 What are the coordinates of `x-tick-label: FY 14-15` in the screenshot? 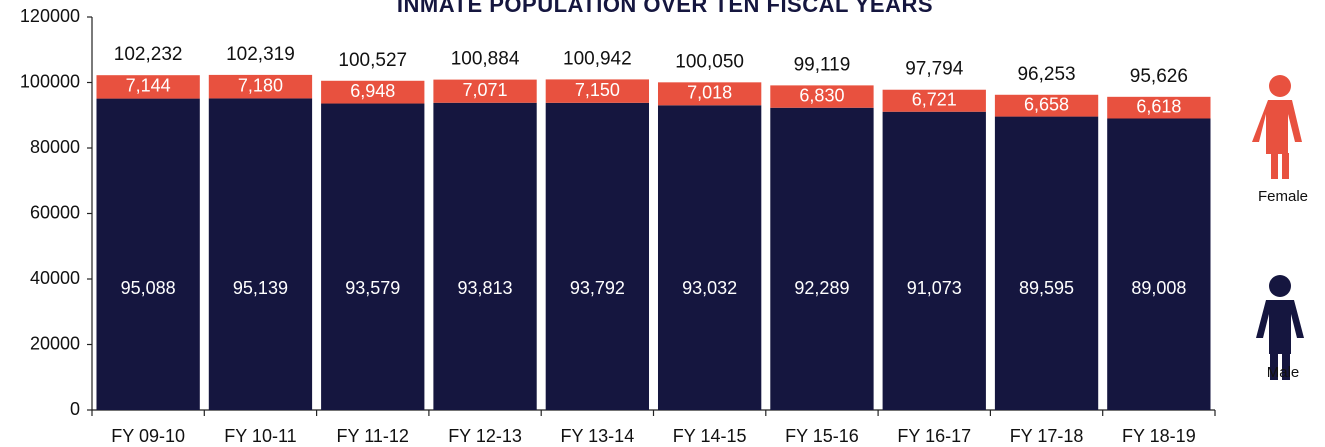 It's located at (710, 436).